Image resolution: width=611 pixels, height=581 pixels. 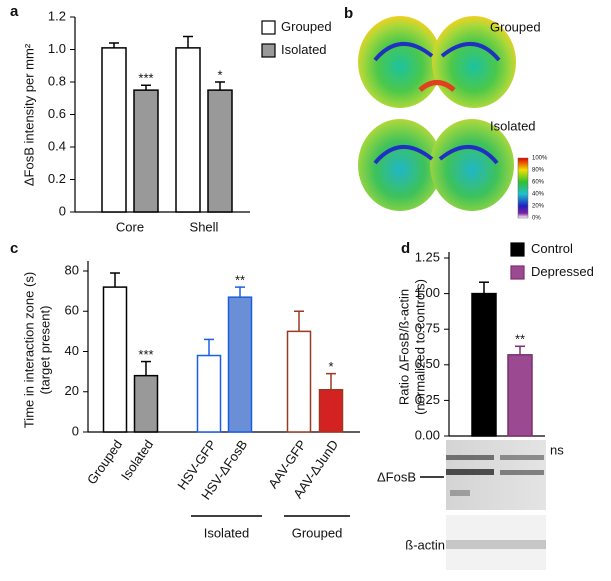 I want to click on y-tick-label: 0.50, so click(x=427, y=363).